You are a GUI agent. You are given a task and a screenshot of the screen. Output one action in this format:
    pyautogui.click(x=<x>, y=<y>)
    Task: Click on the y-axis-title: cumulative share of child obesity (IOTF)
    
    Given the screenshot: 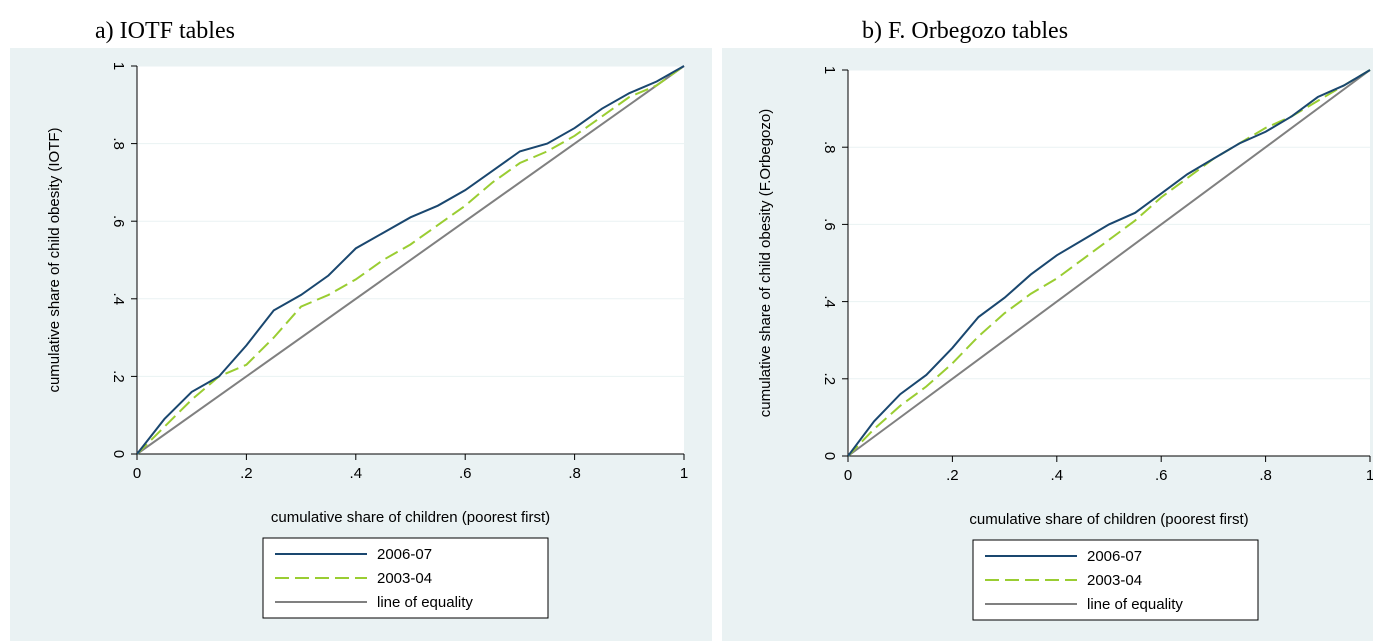 What is the action you would take?
    pyautogui.click(x=54, y=259)
    